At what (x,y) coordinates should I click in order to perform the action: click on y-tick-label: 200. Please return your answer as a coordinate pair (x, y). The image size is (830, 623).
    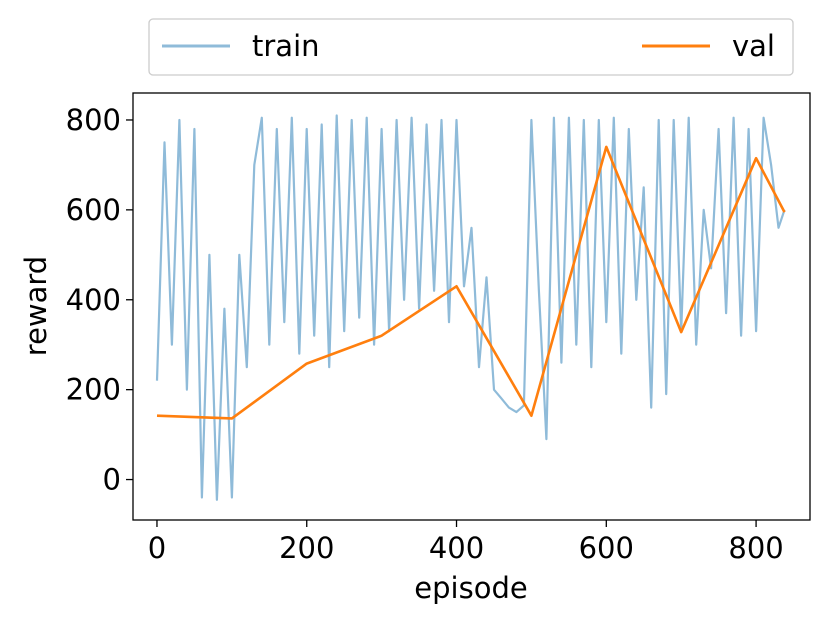
    Looking at the image, I should click on (93, 390).